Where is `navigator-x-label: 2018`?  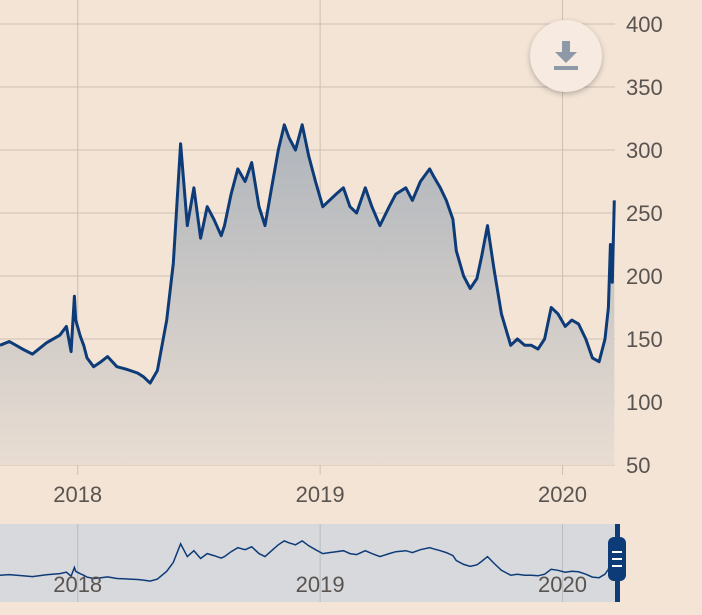 navigator-x-label: 2018 is located at coordinates (77, 584).